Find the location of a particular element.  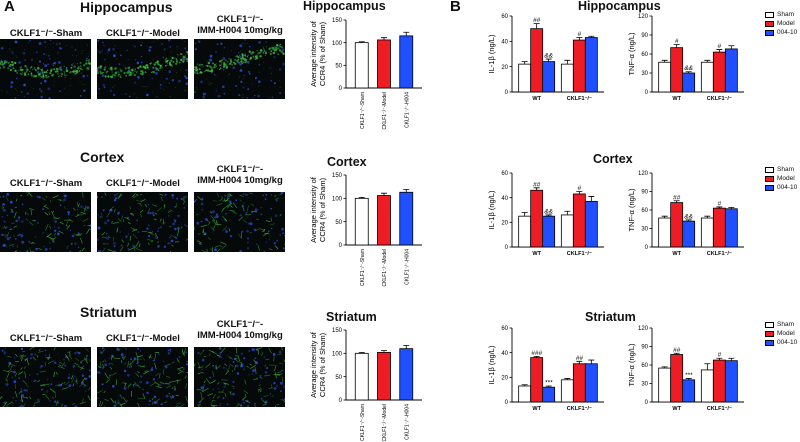

region-title-cortex: Cortex is located at coordinates (102, 157).